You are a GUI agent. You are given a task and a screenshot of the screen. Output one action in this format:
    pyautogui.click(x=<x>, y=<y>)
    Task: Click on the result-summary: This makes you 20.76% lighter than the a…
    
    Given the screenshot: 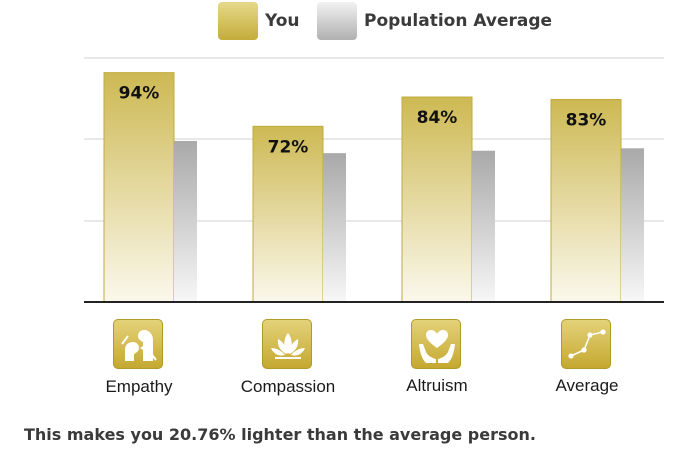 What is the action you would take?
    pyautogui.click(x=280, y=434)
    